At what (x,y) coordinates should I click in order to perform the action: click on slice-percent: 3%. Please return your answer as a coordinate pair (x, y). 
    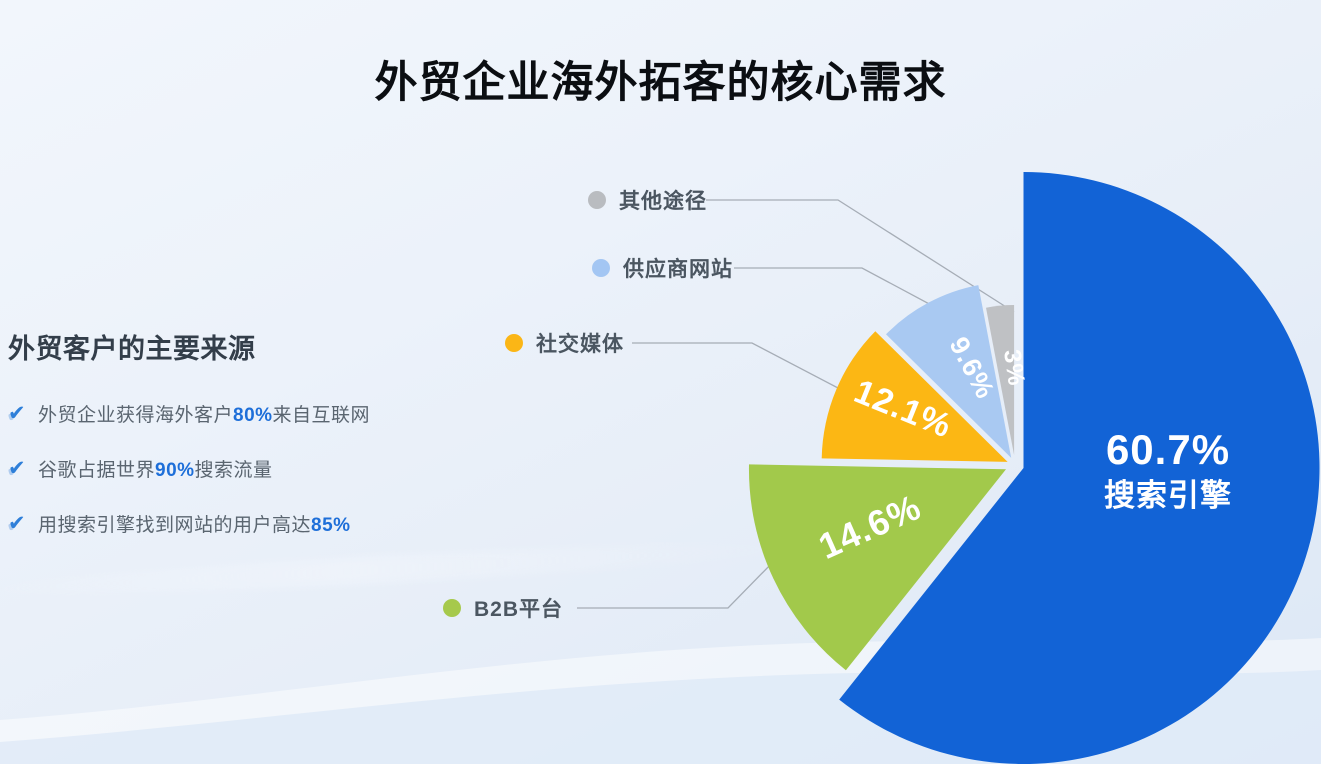
    Looking at the image, I should click on (1014, 367).